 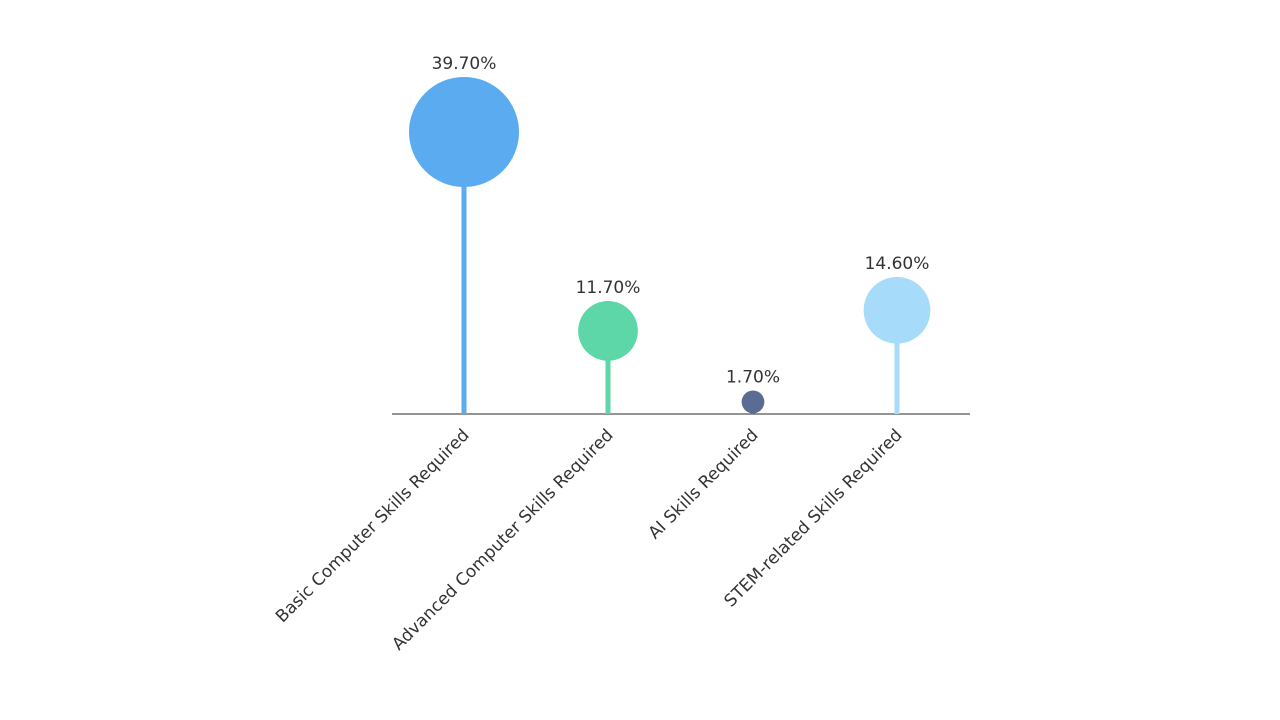 What do you see at coordinates (897, 264) in the screenshot?
I see `data-label: 14.60%` at bounding box center [897, 264].